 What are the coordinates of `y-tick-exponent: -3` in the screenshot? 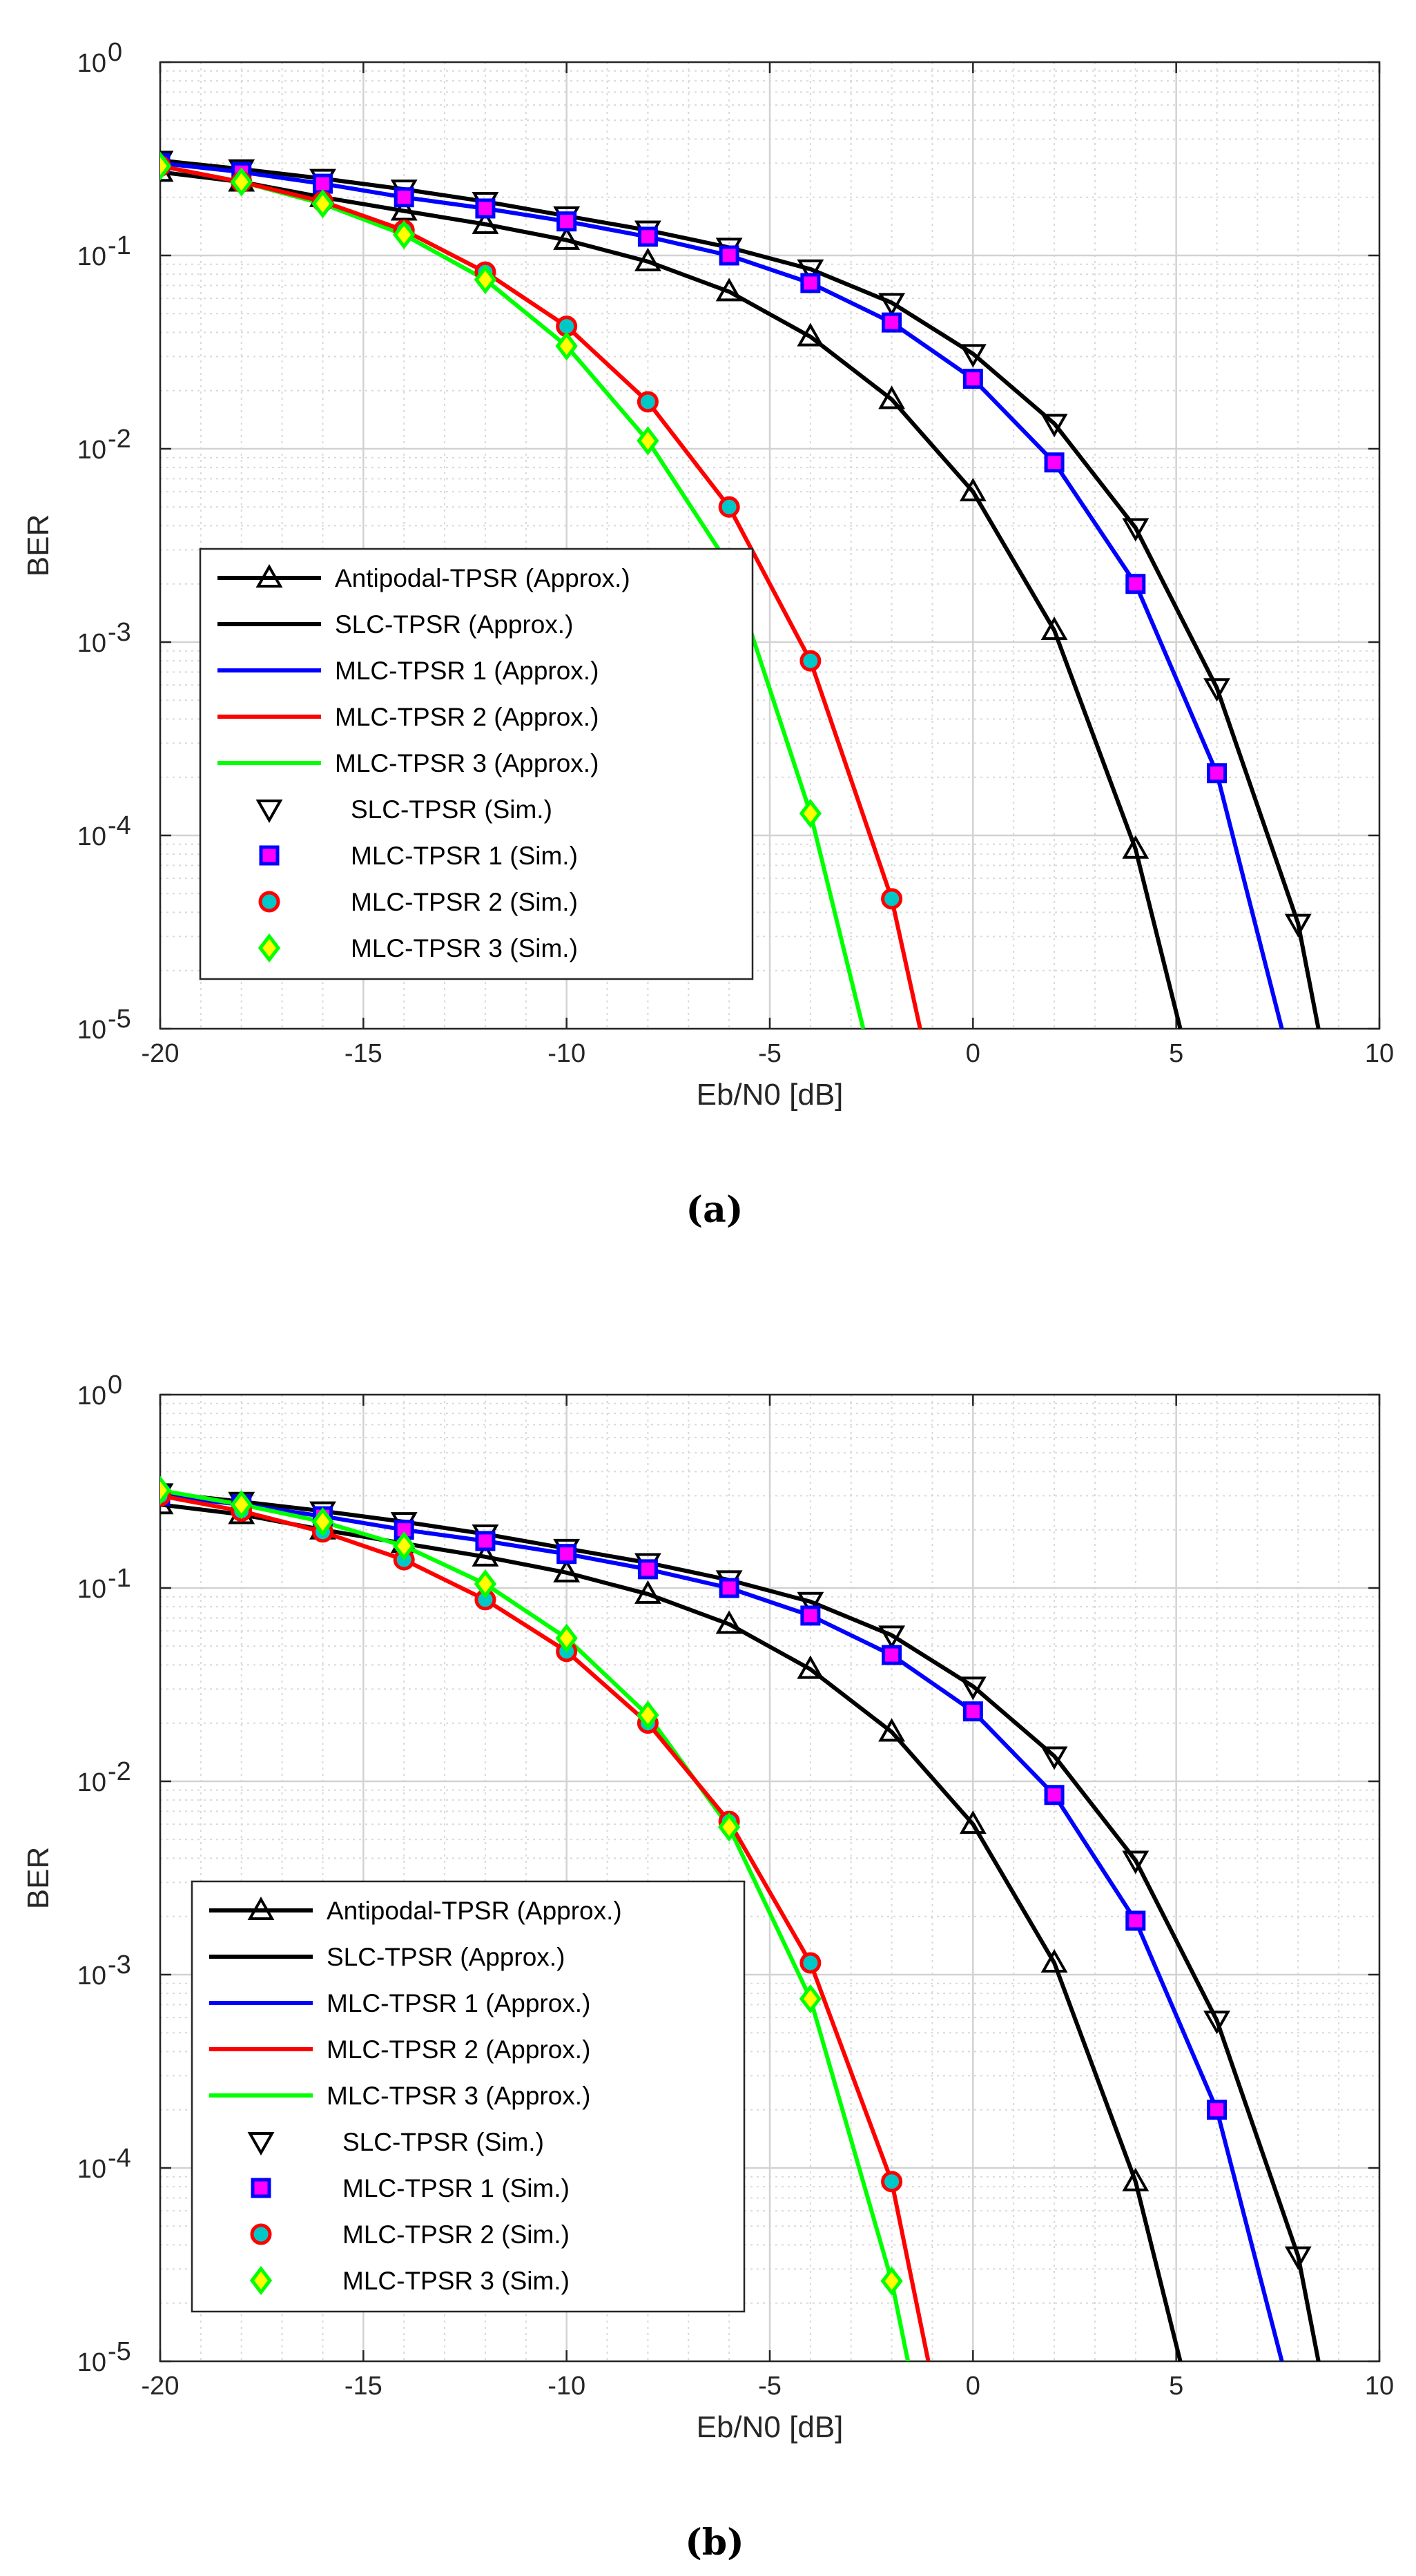 It's located at (120, 1965).